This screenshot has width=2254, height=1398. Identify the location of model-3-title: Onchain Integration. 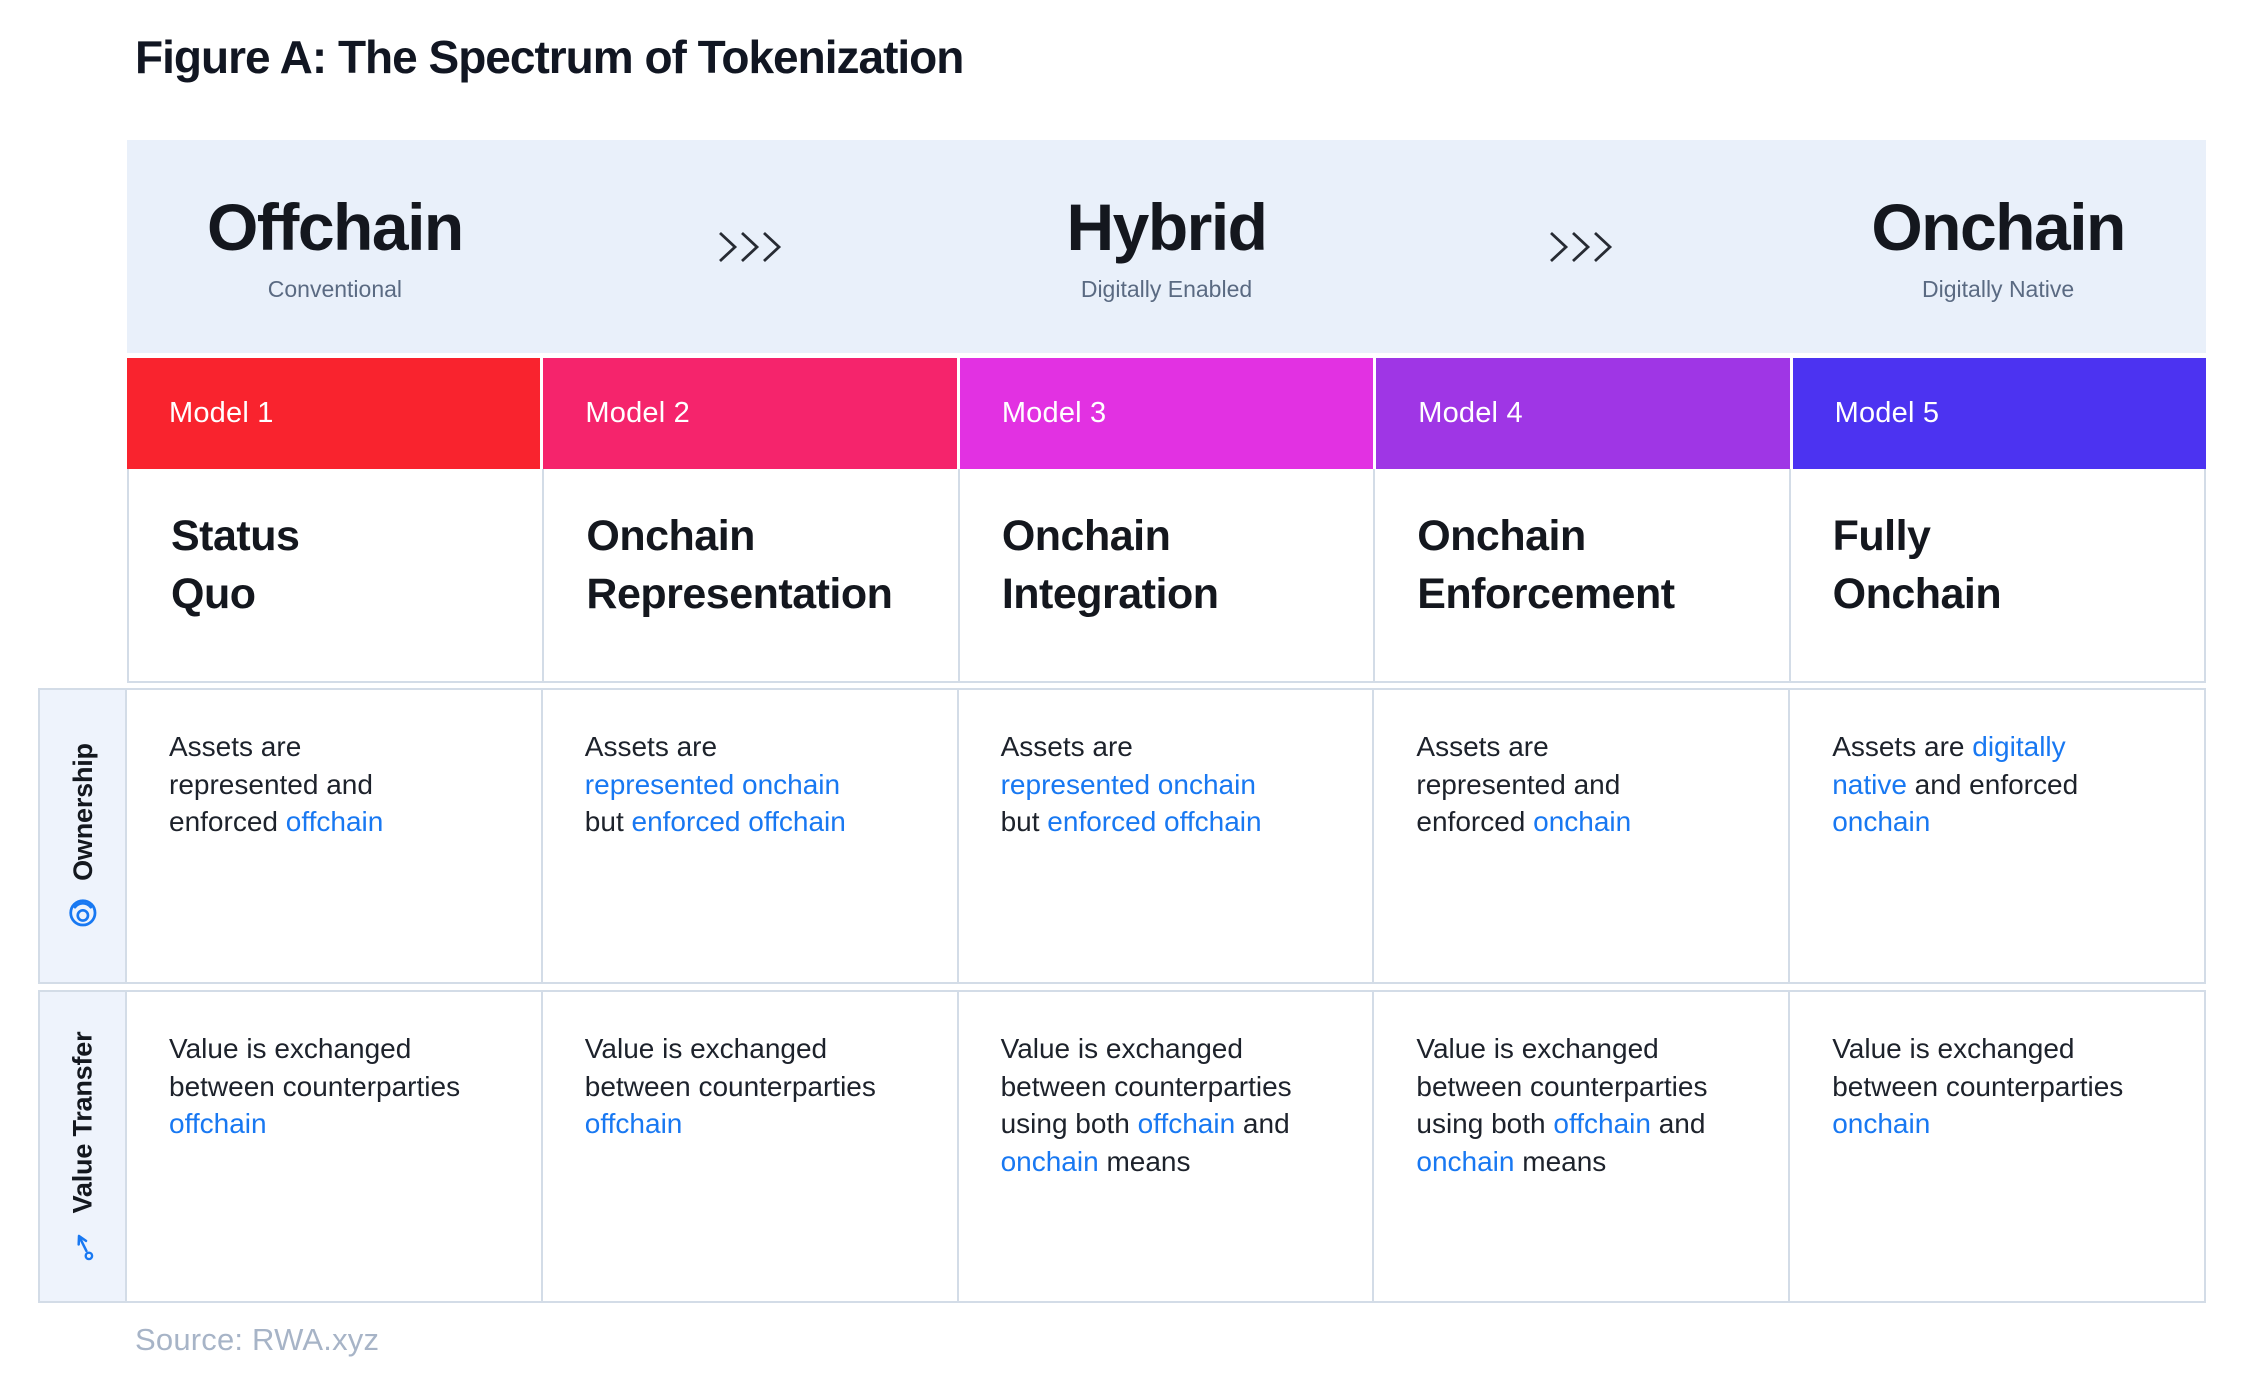
(1167, 576).